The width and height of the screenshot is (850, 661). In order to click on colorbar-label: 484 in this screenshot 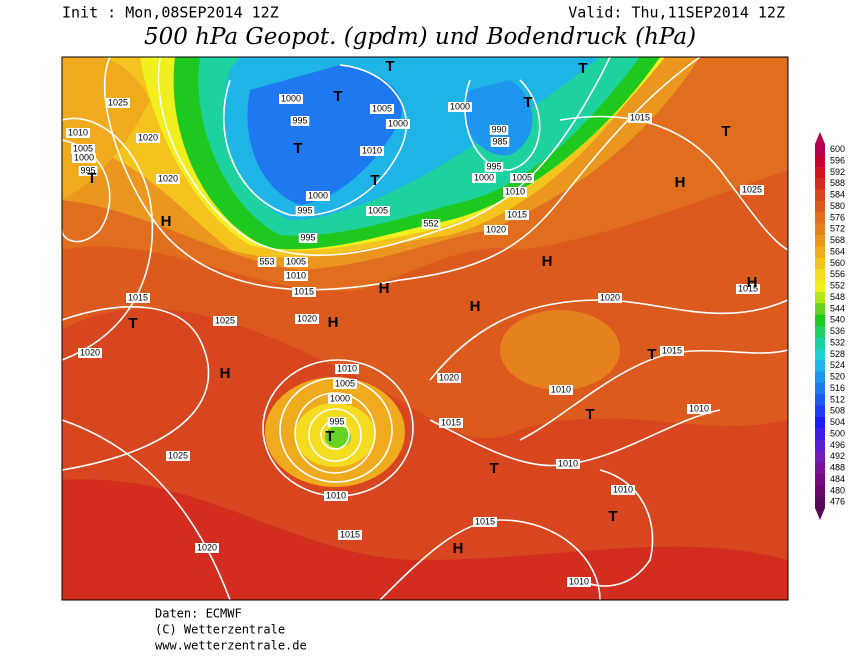, I will do `click(837, 479)`.